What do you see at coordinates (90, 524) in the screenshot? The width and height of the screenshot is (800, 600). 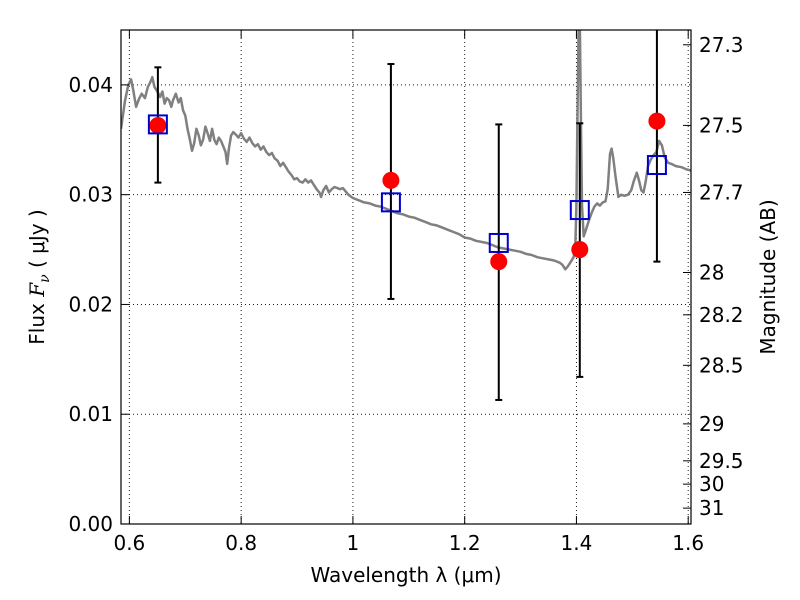 I see `y-tick-label: 0.00` at bounding box center [90, 524].